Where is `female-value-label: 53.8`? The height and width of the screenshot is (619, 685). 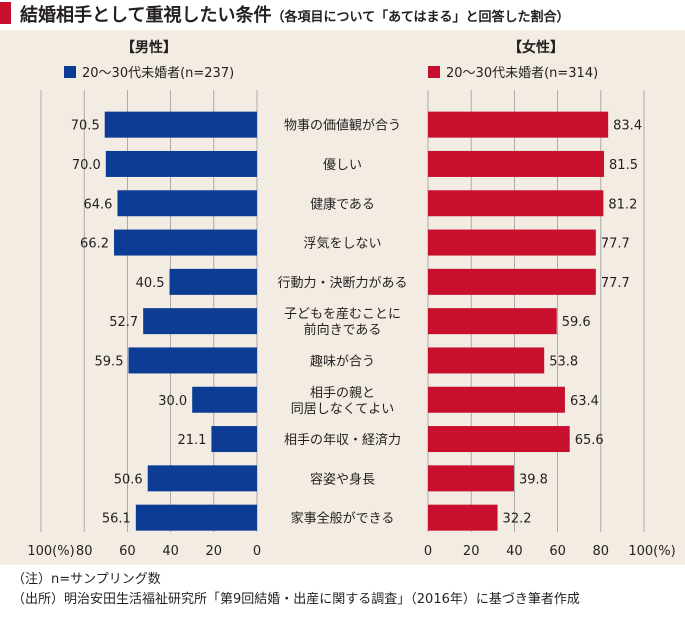
female-value-label: 53.8 is located at coordinates (563, 361).